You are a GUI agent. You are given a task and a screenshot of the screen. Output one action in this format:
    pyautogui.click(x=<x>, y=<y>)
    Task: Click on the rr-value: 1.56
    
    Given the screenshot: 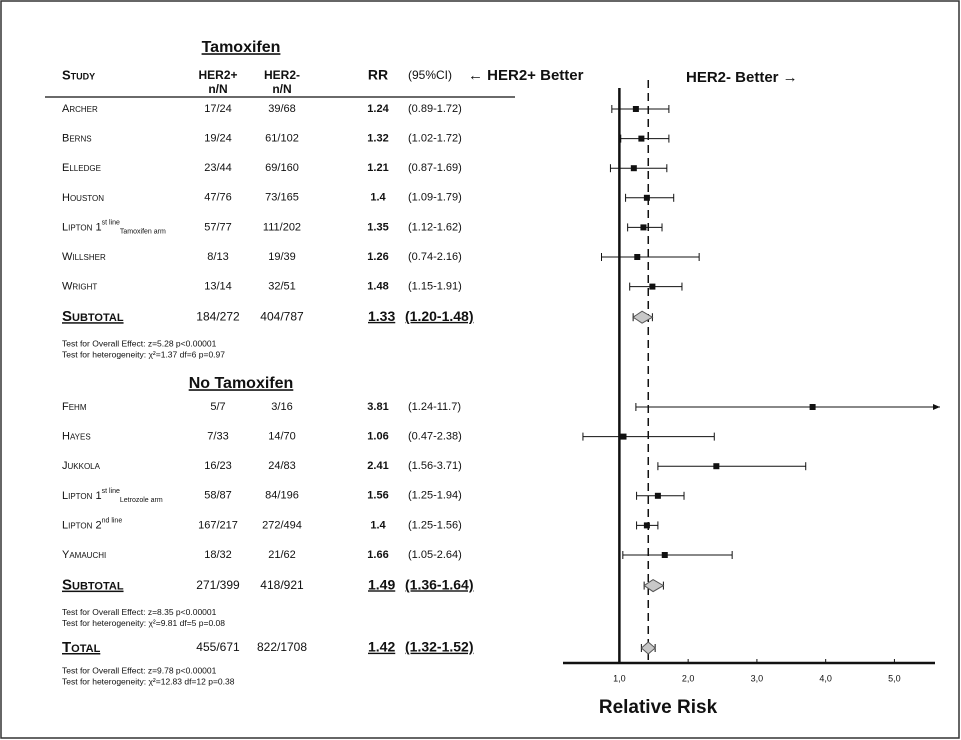 What is the action you would take?
    pyautogui.click(x=377, y=496)
    